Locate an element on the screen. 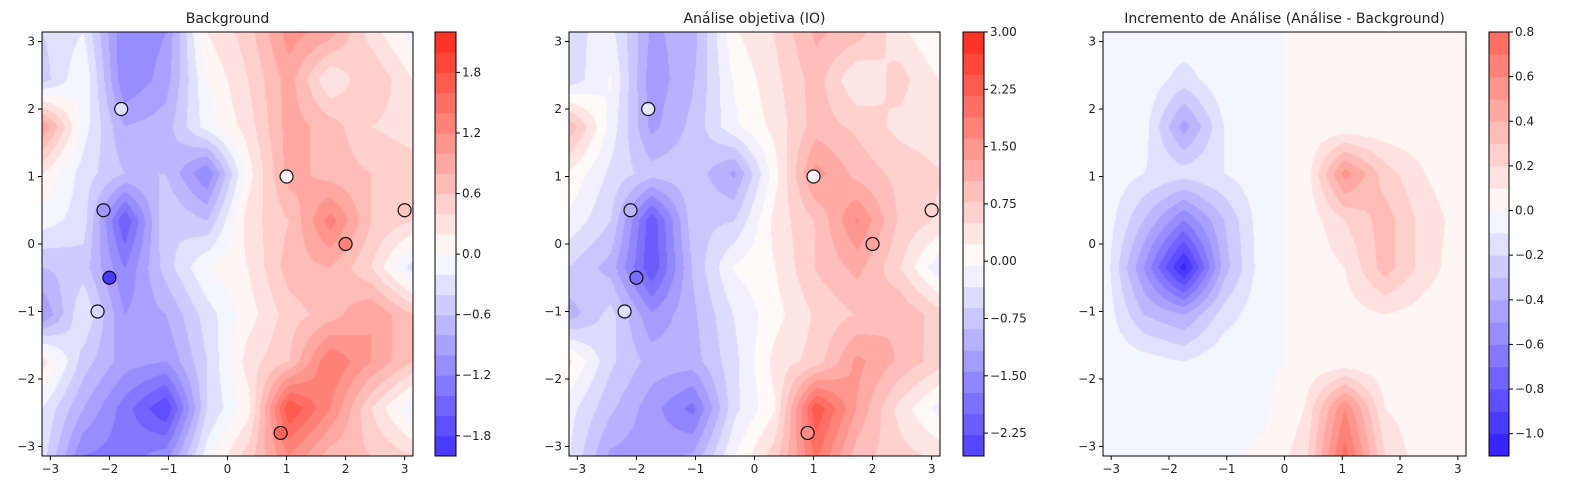  colorbar-tick-label: −1.2 is located at coordinates (476, 375).